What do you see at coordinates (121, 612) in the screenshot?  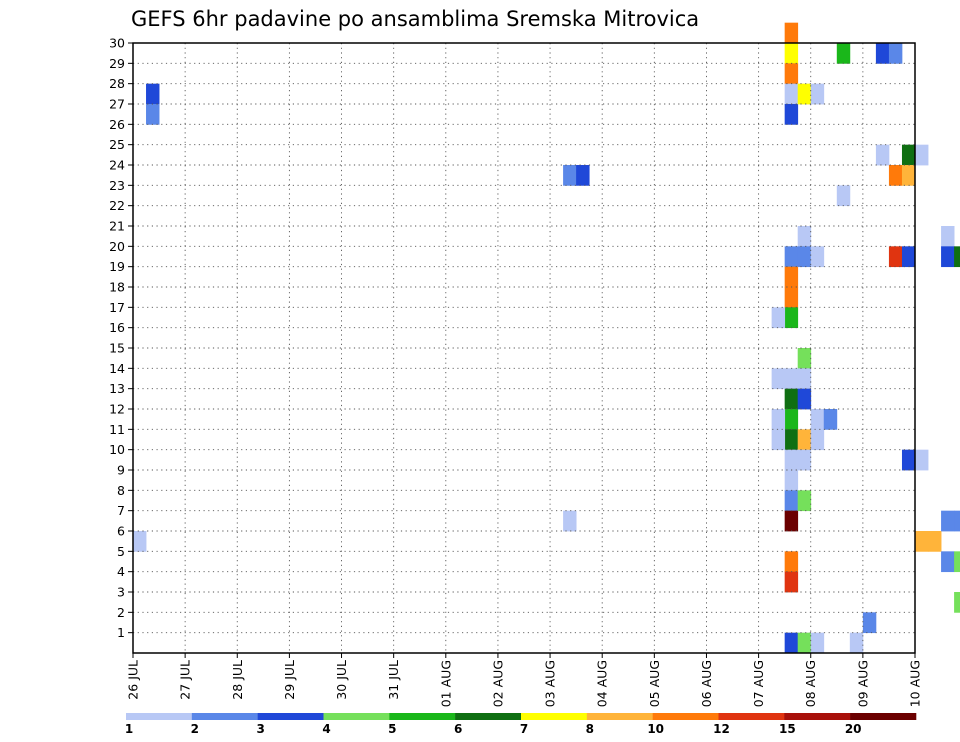 I see `y-tick-label: 2` at bounding box center [121, 612].